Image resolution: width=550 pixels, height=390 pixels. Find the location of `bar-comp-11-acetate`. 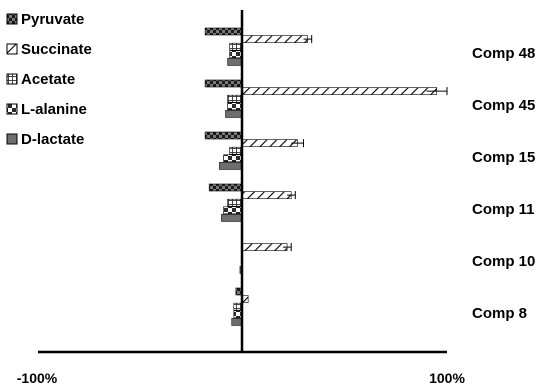

bar-comp-11-acetate is located at coordinates (235, 202).